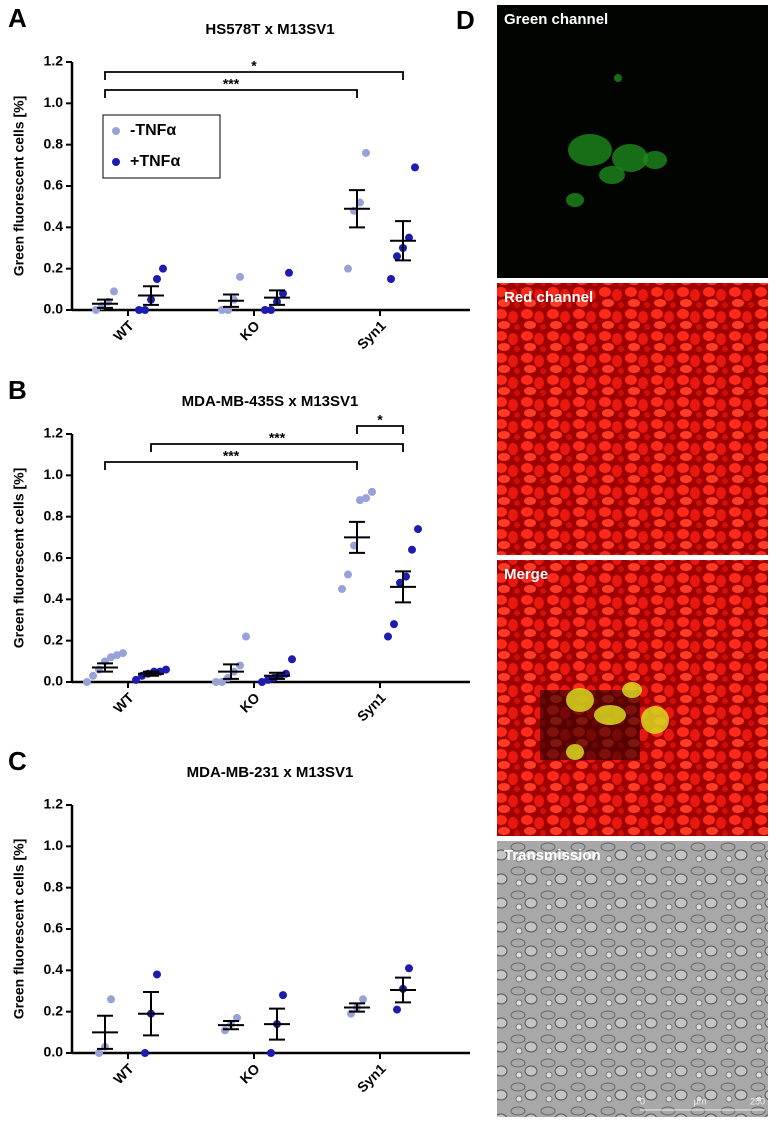  Describe the element at coordinates (17, 18) in the screenshot. I see `panel-letter: A` at that location.